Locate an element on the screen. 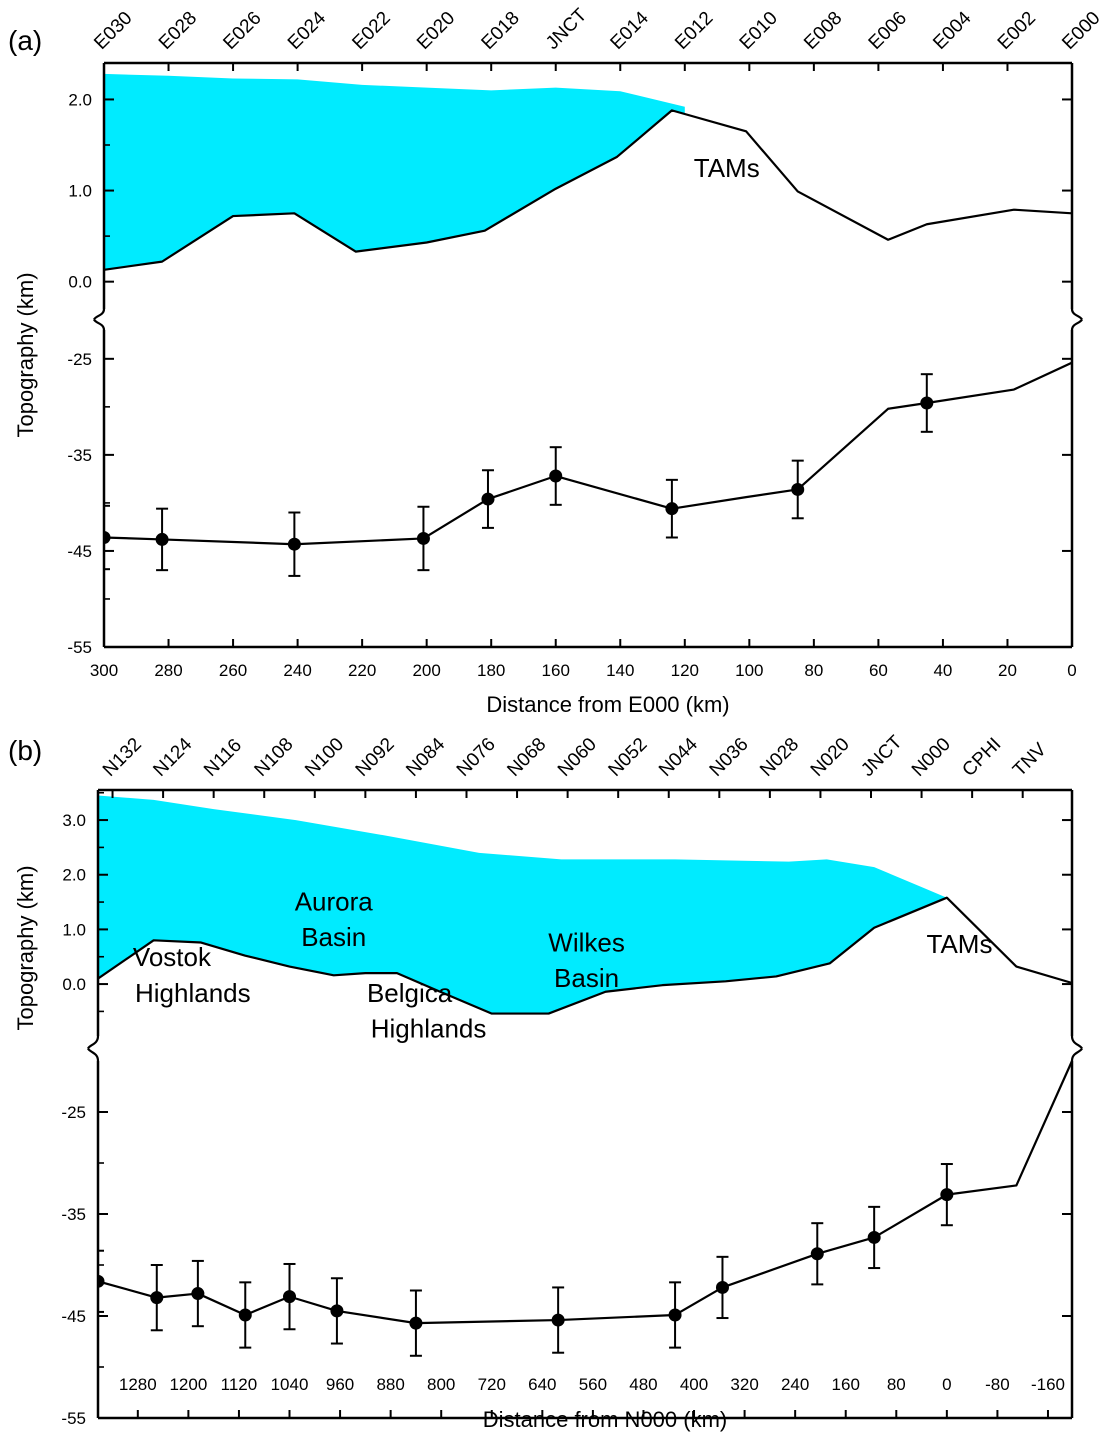 This screenshot has height=1444, width=1101. y-tick-label-topo: 1.0 is located at coordinates (80, 191).